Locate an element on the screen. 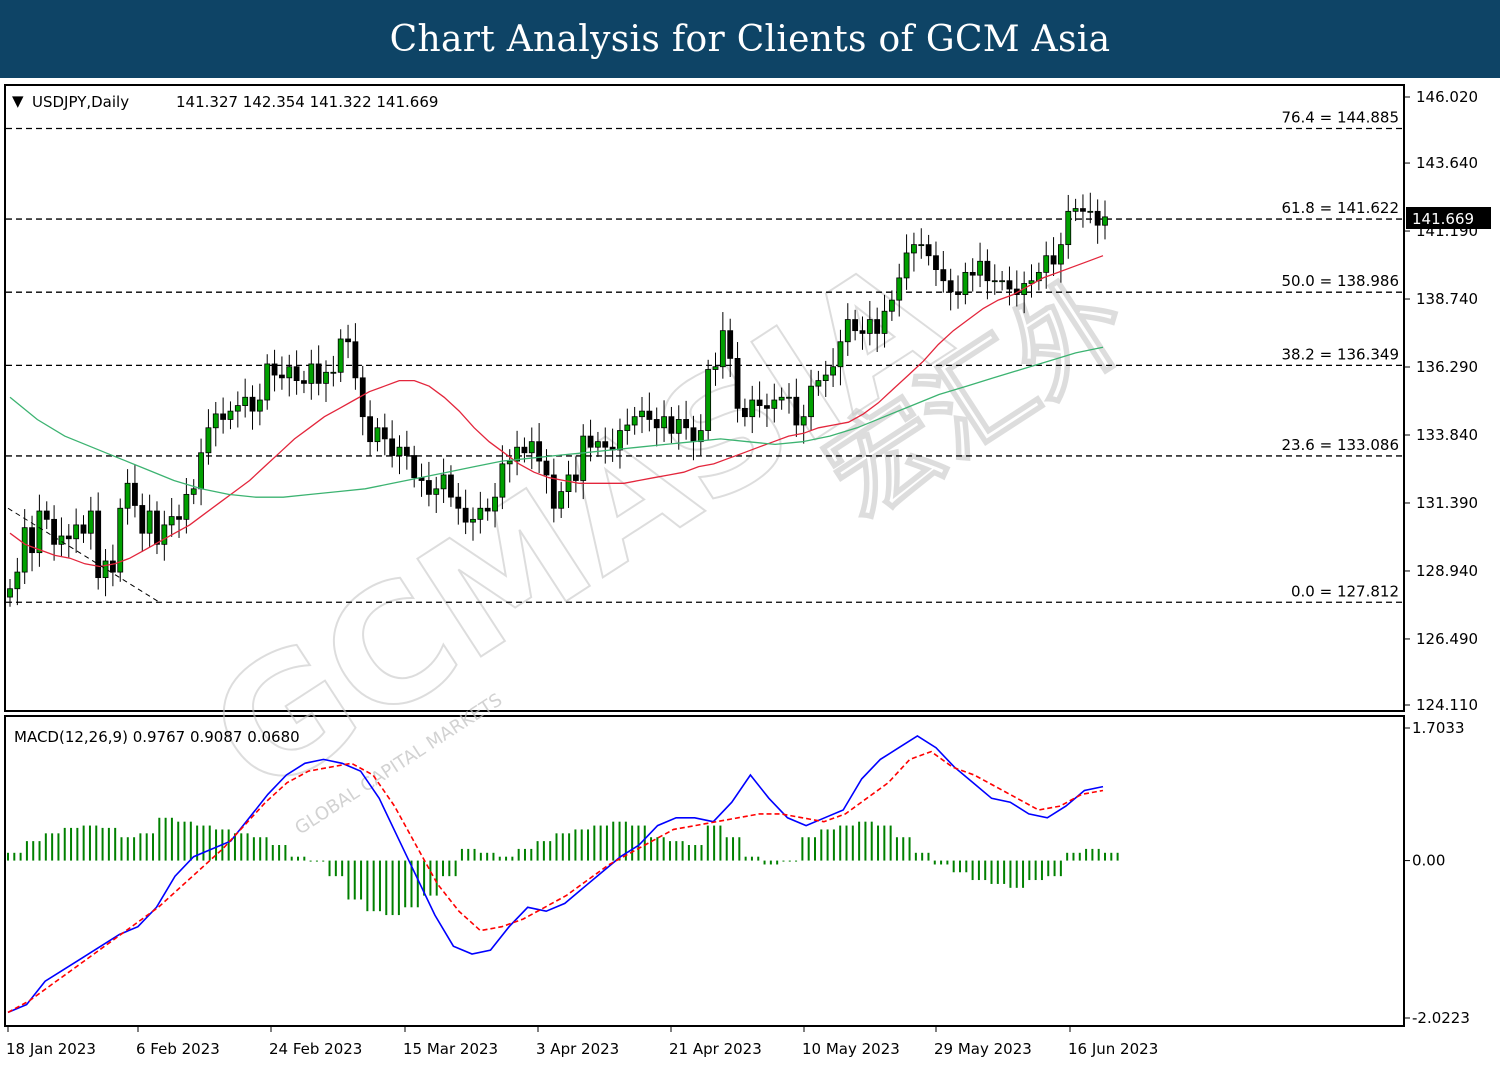 The width and height of the screenshot is (1500, 1071). date-axis-label: 10 May 2023 is located at coordinates (851, 1049).